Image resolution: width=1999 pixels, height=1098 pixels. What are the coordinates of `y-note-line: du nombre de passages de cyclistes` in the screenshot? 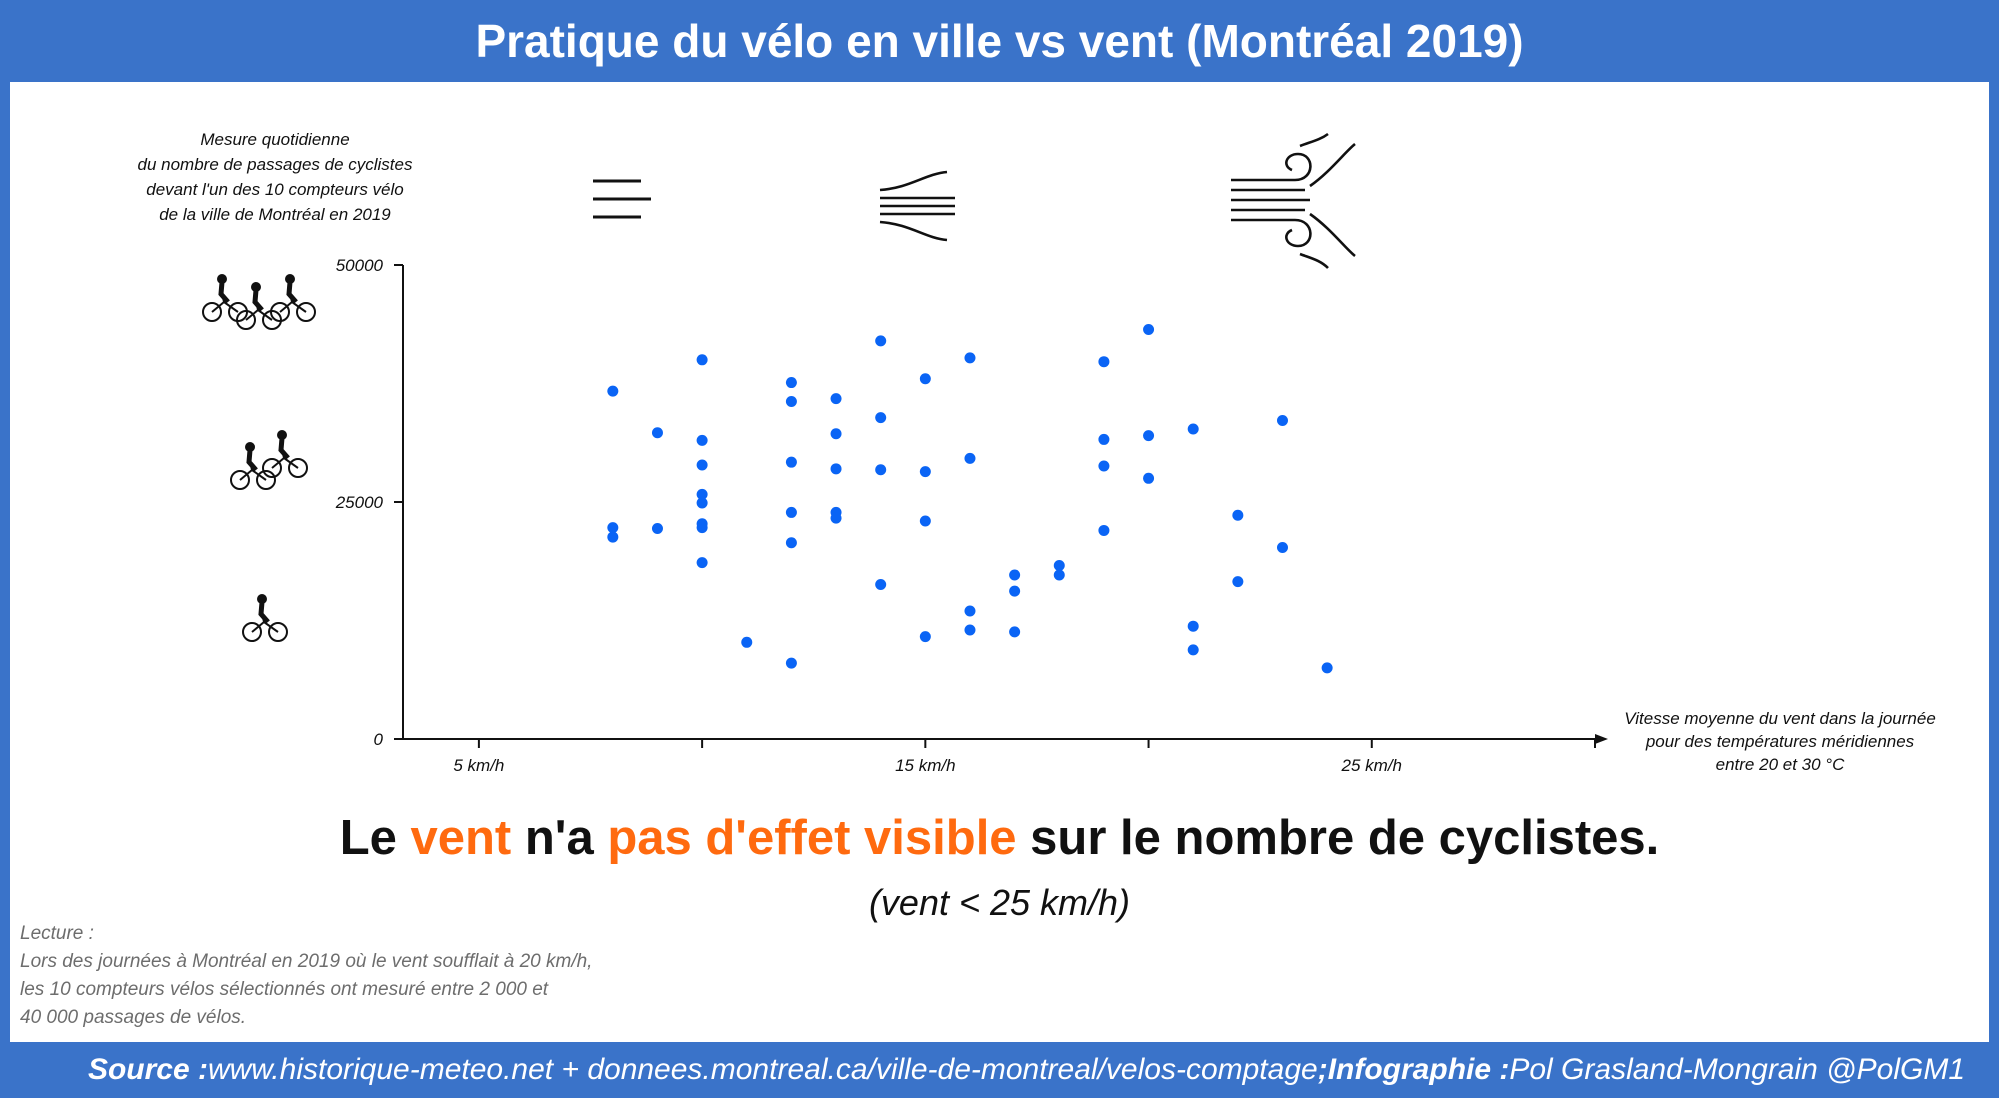 It's located at (275, 164).